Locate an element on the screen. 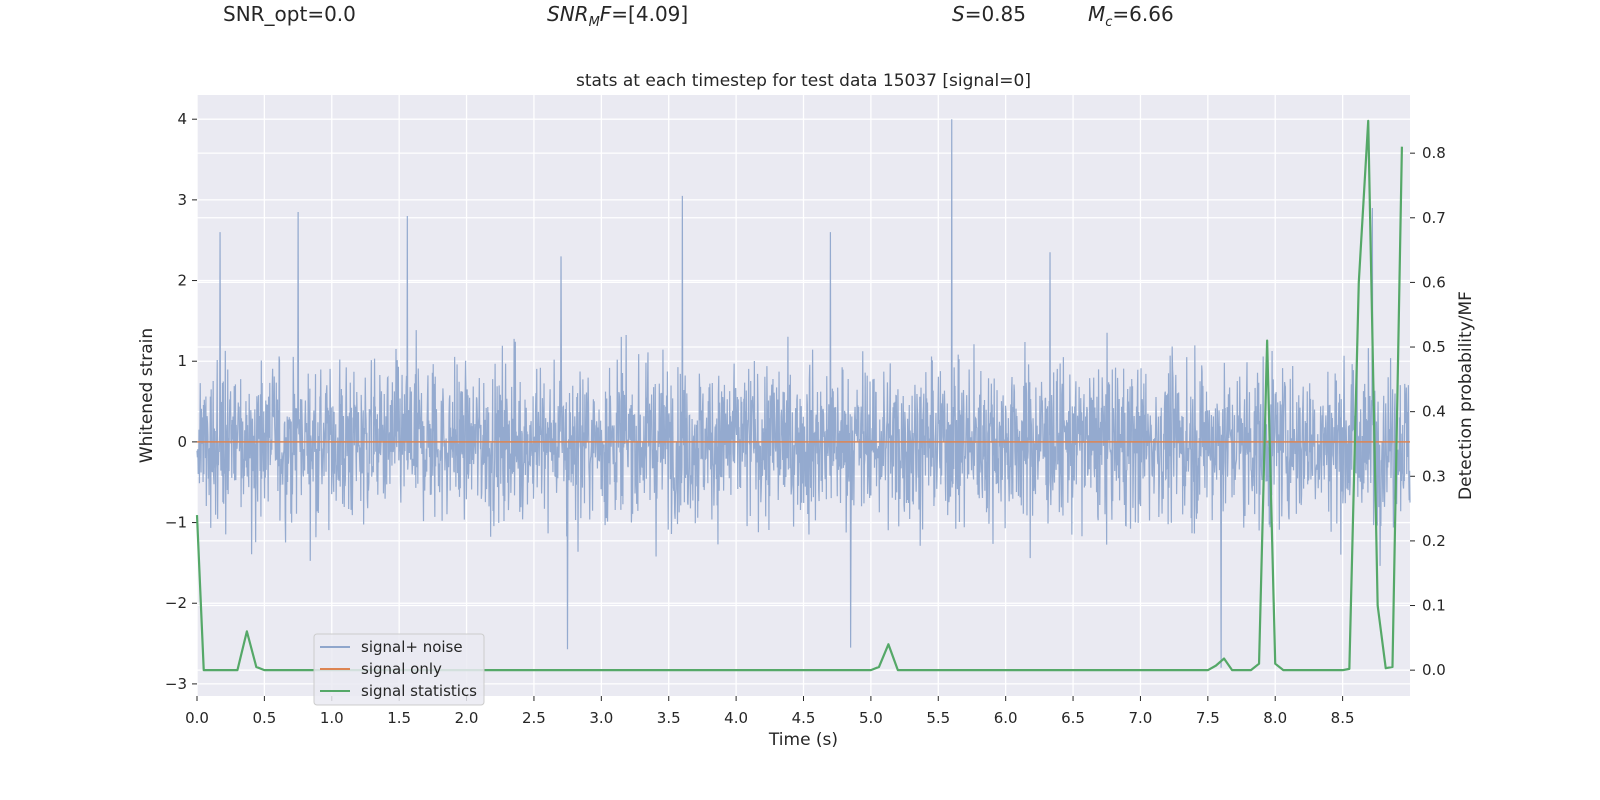  x-tick-label: 0.0 is located at coordinates (197, 718).